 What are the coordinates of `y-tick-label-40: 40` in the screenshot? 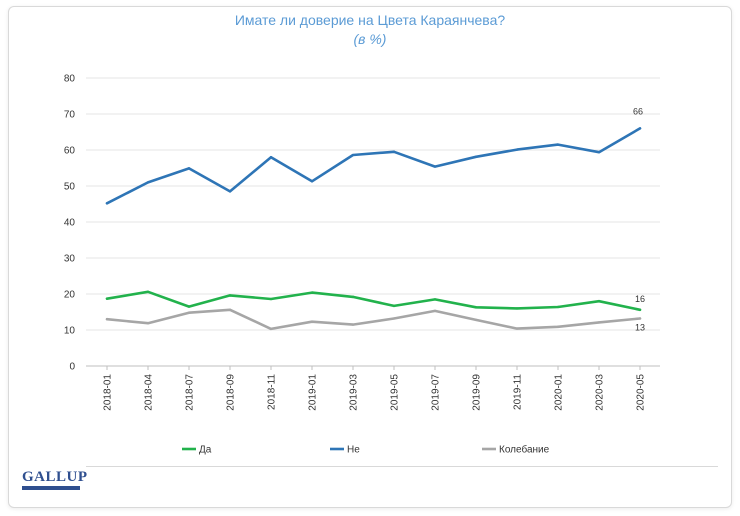 It's located at (70, 223).